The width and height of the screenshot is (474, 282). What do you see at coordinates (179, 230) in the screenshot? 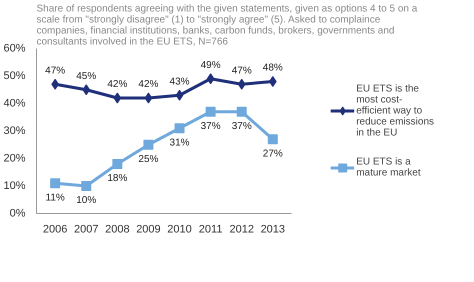
I see `x-tick-label: 2010` at bounding box center [179, 230].